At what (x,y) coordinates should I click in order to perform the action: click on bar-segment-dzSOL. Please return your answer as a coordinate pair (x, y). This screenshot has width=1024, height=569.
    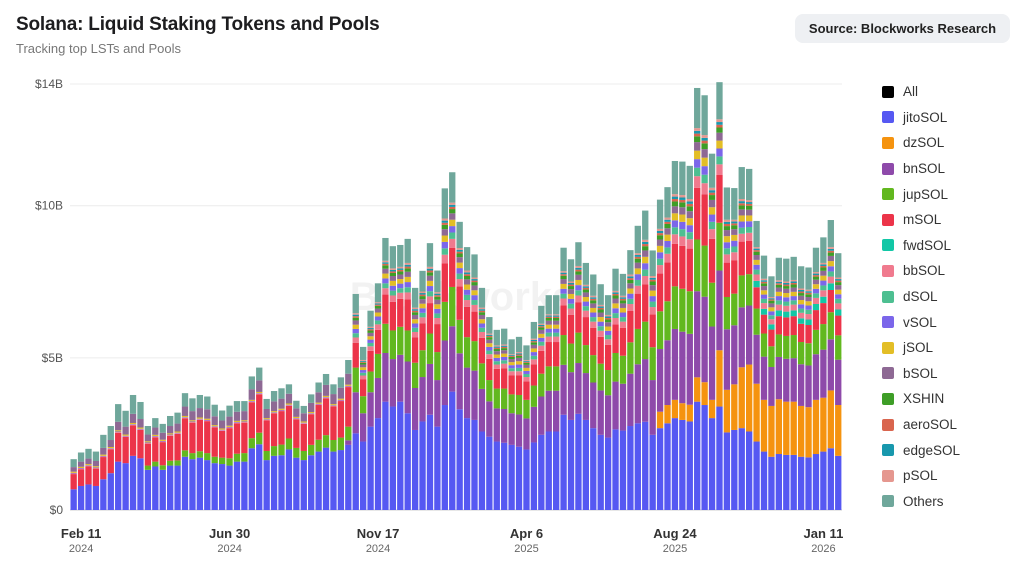
    Looking at the image, I should click on (682, 411).